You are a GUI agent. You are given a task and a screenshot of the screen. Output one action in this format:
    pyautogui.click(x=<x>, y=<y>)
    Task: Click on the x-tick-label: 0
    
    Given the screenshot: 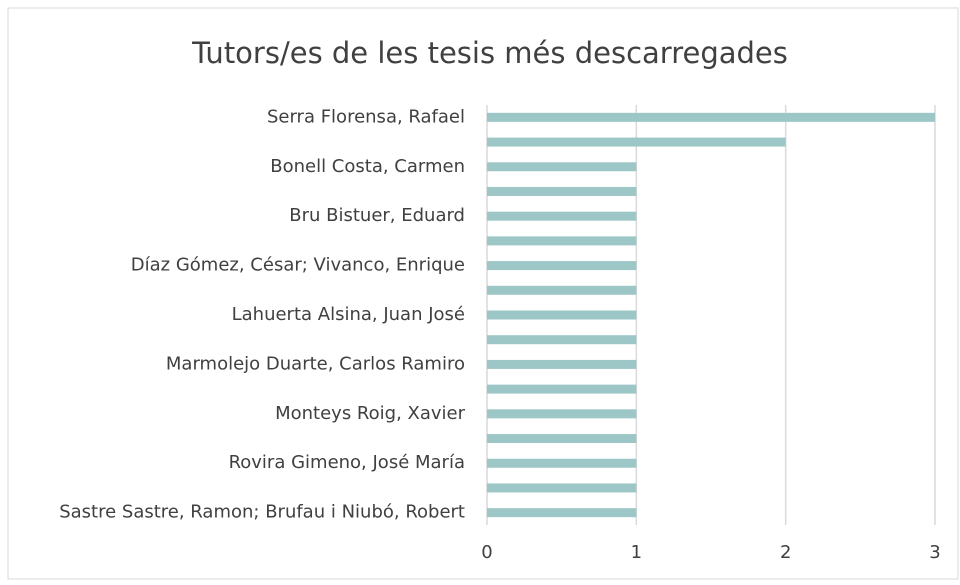 What is the action you would take?
    pyautogui.click(x=486, y=552)
    